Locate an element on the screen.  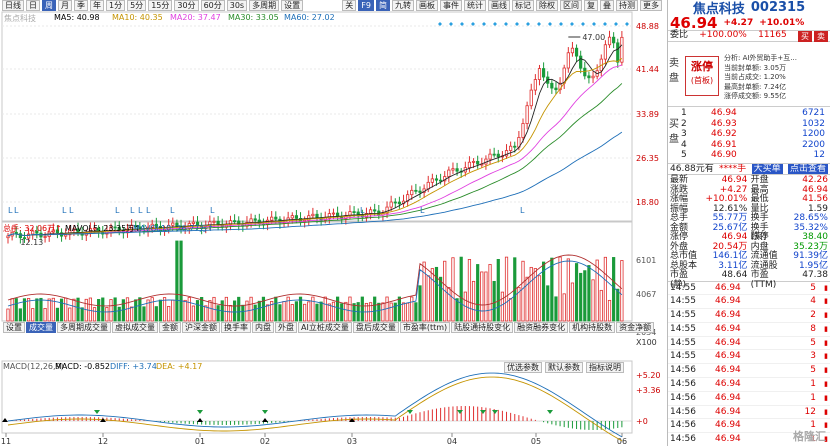
macd-panel-frame is located at coordinates (317, 397).